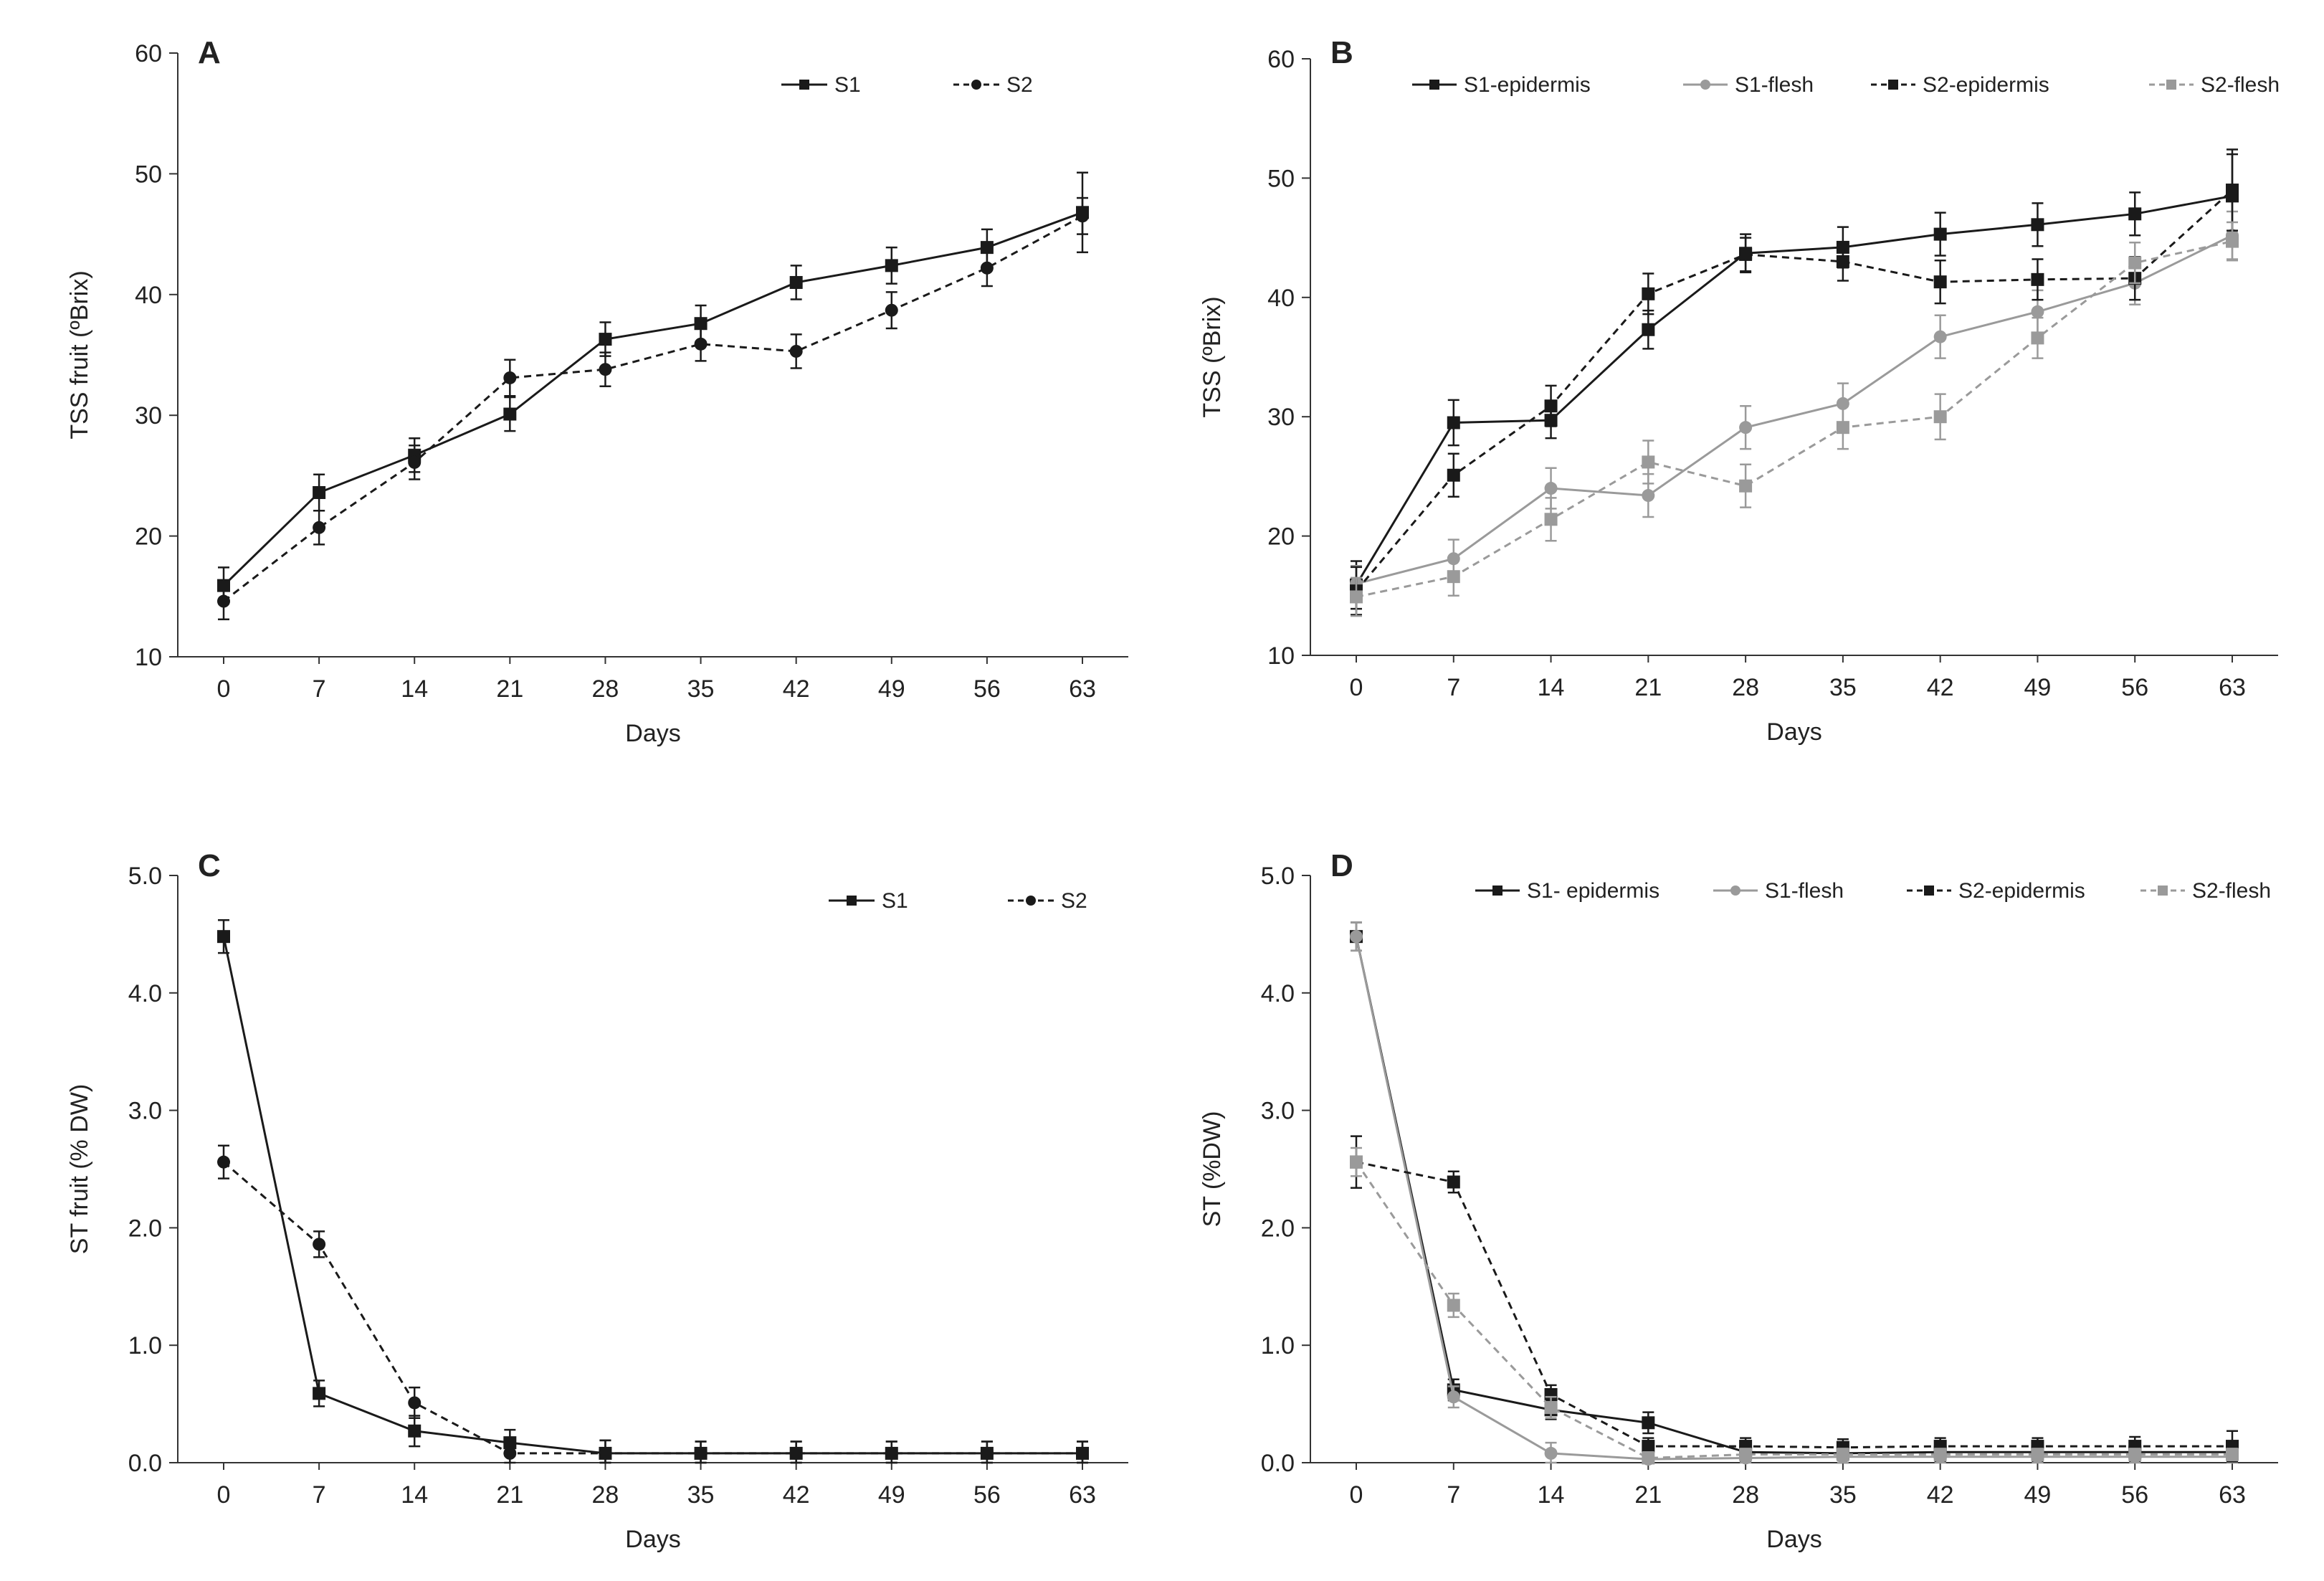  Describe the element at coordinates (1082, 1495) in the screenshot. I see `x-tick-label: 63` at that location.